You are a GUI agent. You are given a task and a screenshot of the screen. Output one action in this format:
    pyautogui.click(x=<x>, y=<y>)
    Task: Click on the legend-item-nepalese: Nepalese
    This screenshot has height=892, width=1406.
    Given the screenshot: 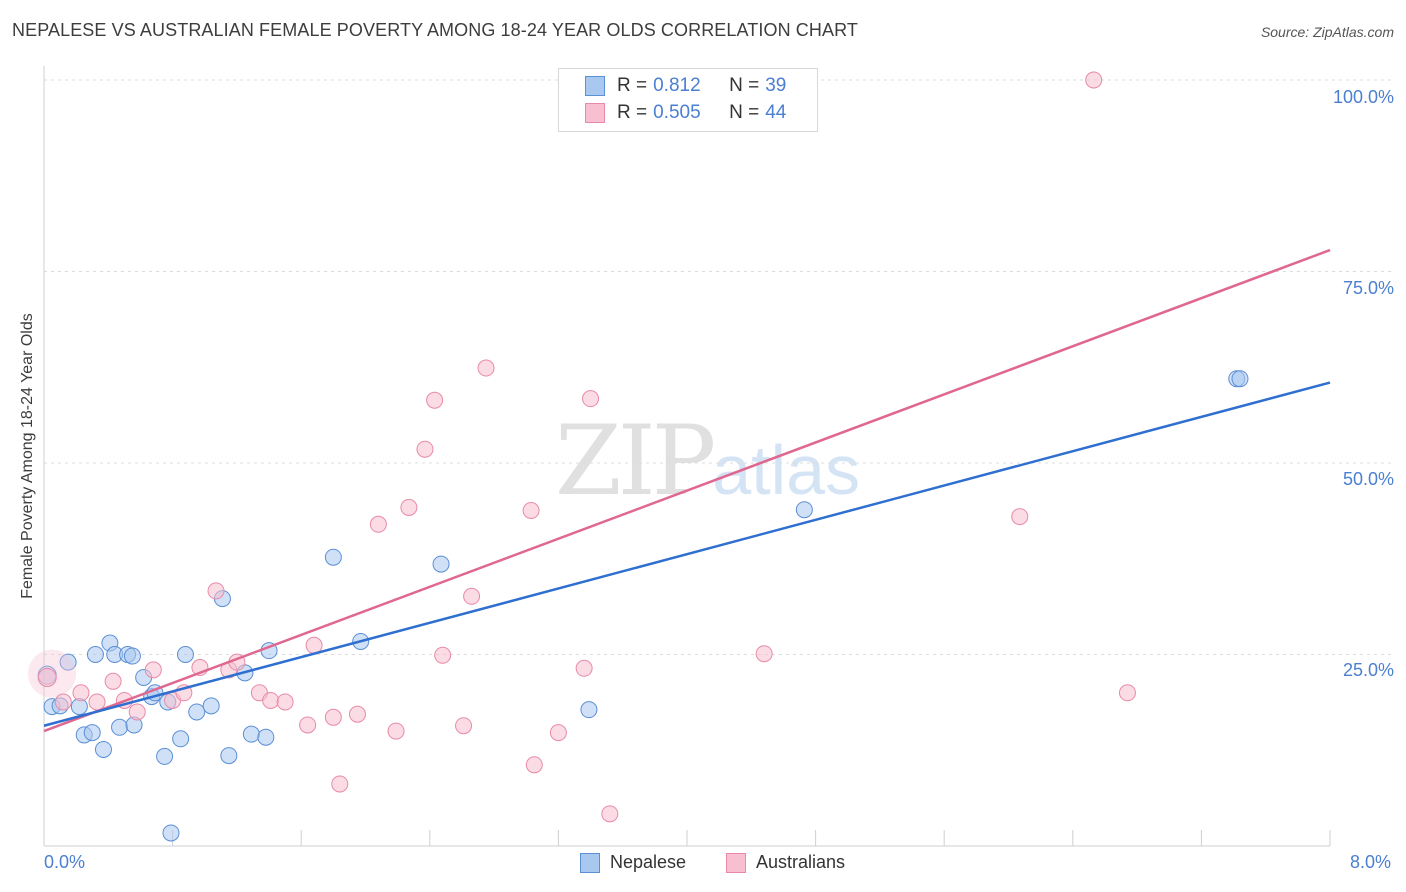 What is the action you would take?
    pyautogui.click(x=633, y=862)
    